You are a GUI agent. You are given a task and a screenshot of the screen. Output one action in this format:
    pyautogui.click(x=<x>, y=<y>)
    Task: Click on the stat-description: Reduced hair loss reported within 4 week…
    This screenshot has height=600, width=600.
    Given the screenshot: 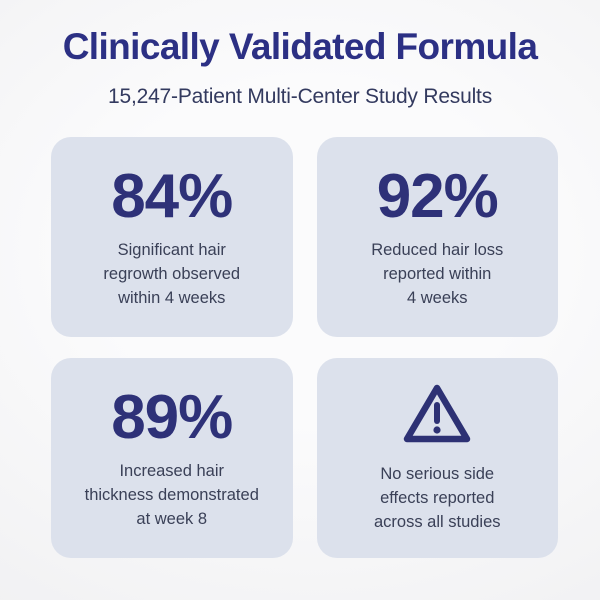 What is the action you would take?
    pyautogui.click(x=437, y=273)
    